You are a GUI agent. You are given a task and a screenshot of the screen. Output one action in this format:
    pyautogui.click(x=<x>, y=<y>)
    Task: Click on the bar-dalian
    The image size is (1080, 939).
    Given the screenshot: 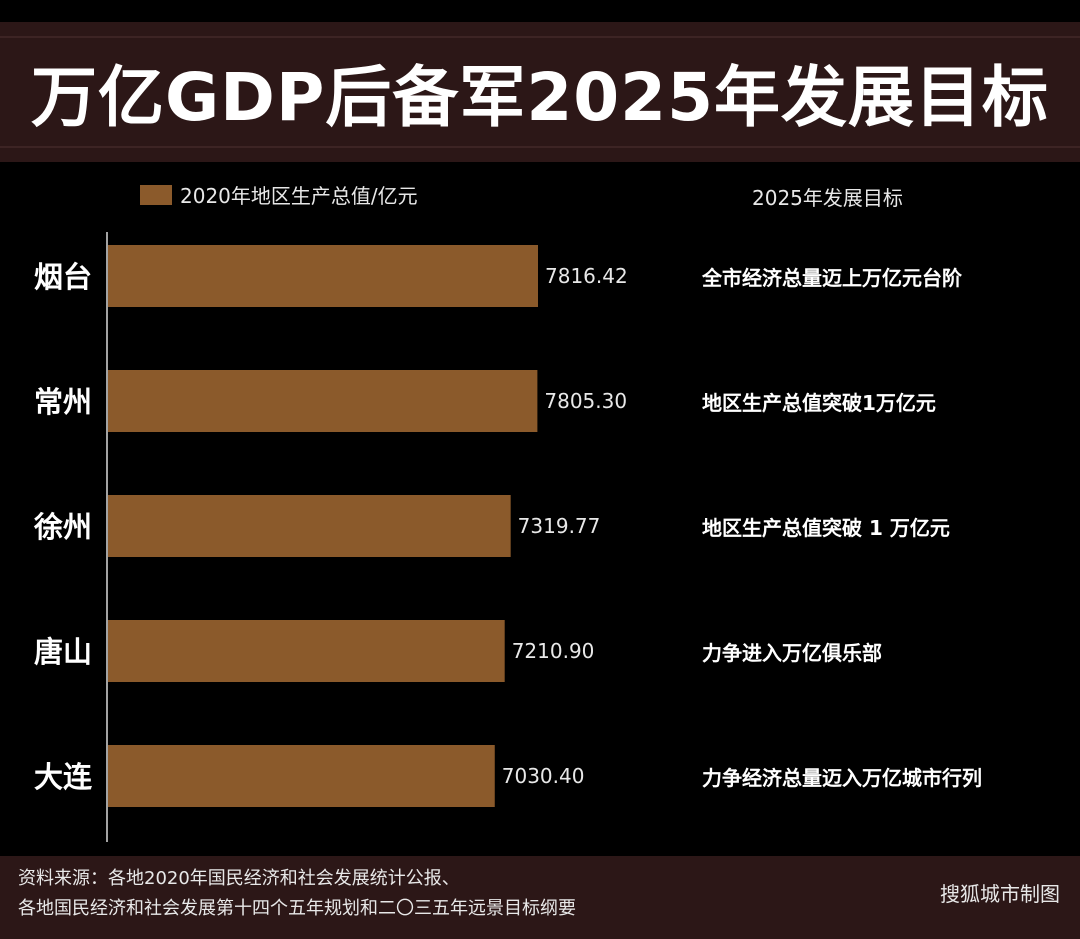 What is the action you would take?
    pyautogui.click(x=301, y=776)
    